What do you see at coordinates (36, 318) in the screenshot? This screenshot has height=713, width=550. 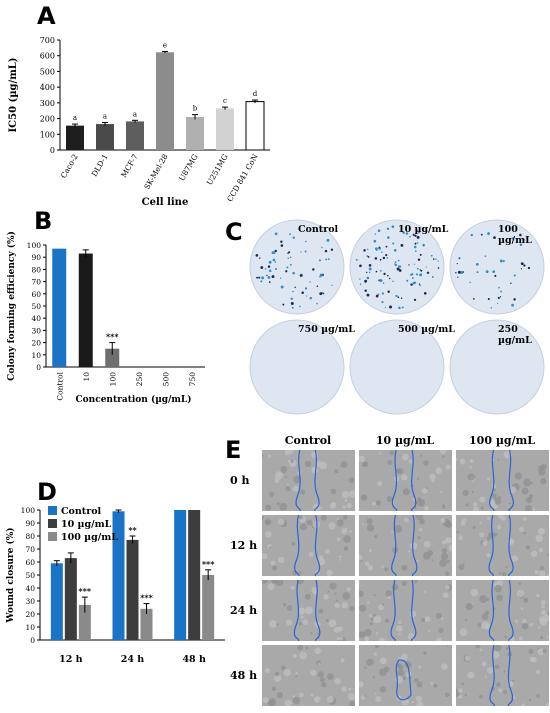 I see `y-tick-label: 40` at bounding box center [36, 318].